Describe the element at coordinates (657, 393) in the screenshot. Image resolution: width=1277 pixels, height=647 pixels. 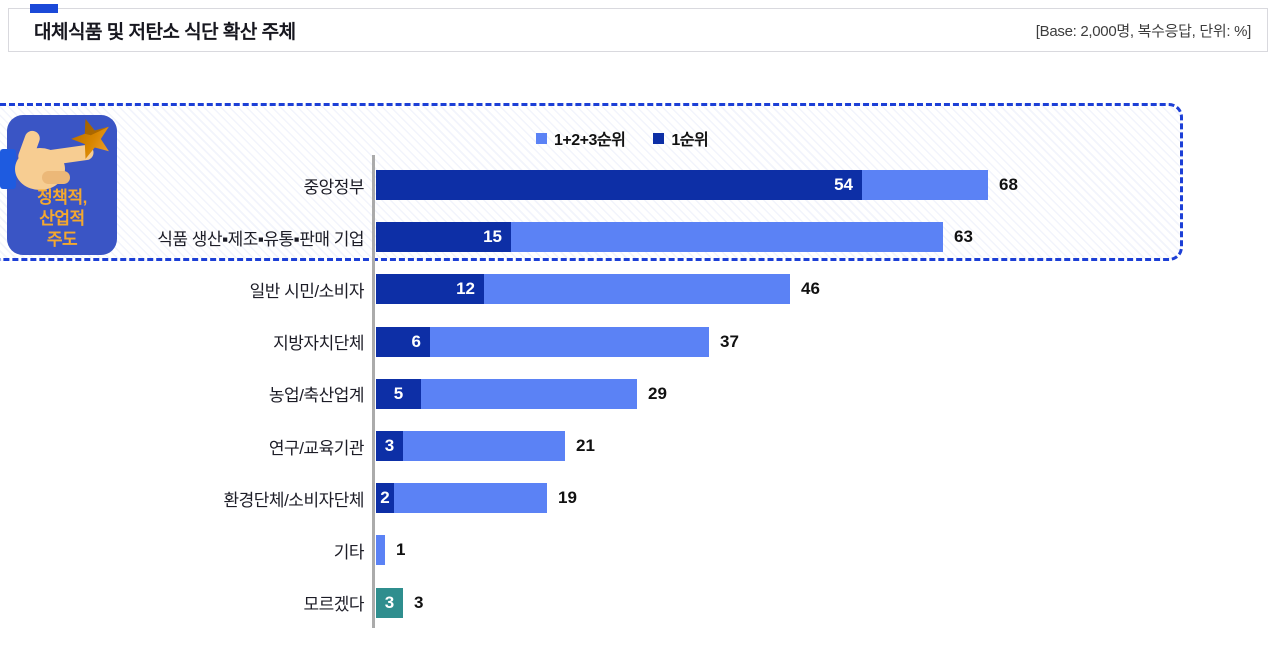
I see `bar-value-total: 29` at that location.